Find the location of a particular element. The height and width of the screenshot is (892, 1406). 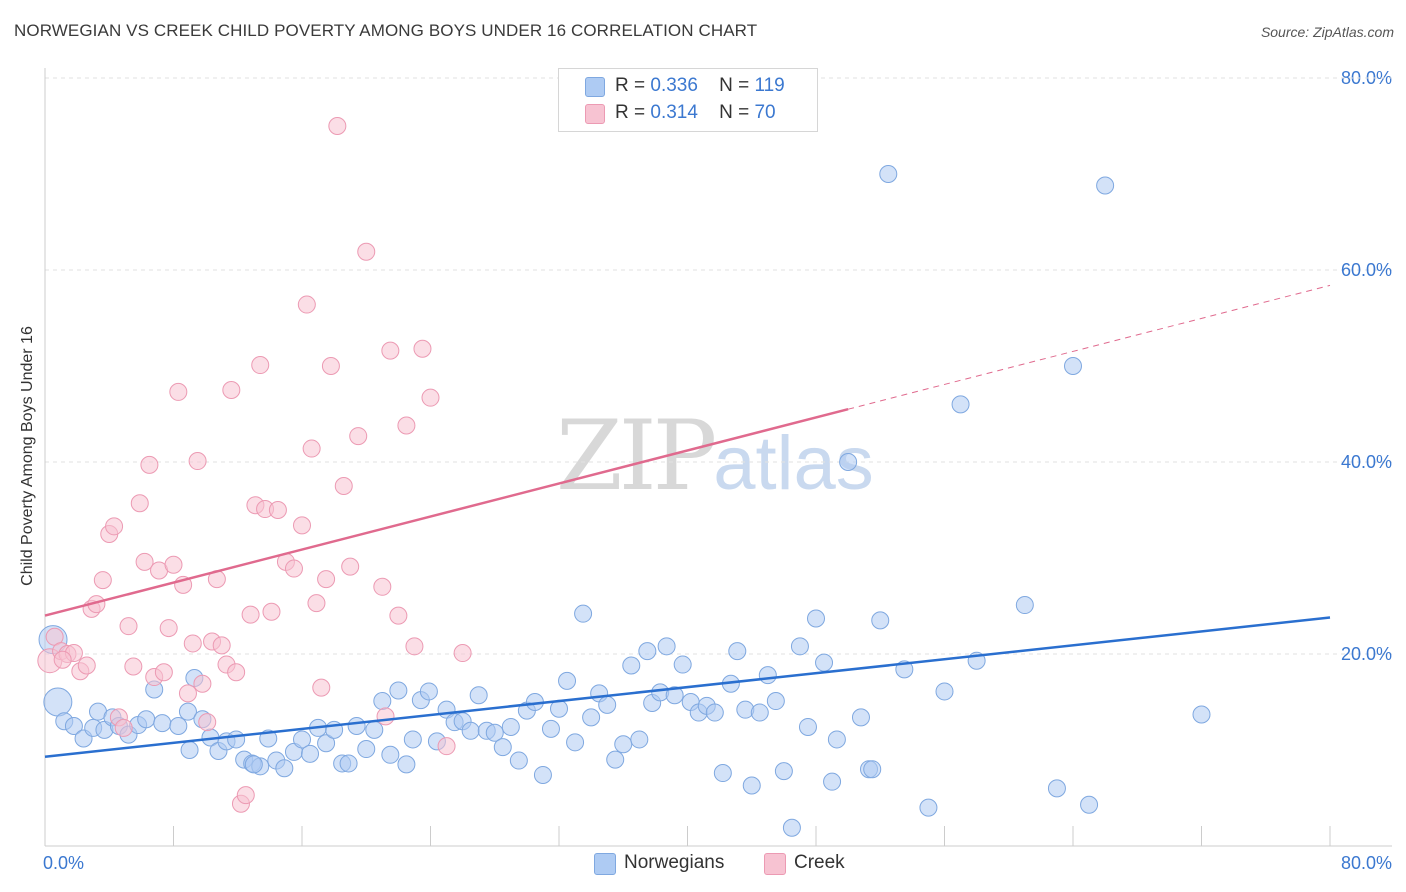

creek-swatch is located at coordinates (595, 114).